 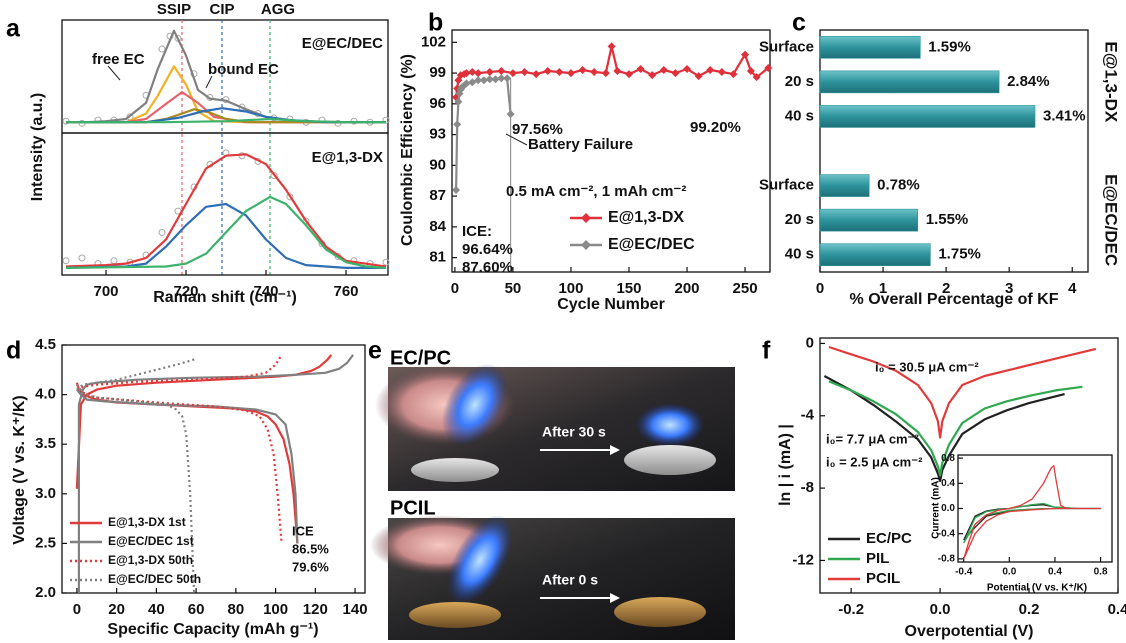 What do you see at coordinates (116, 609) in the screenshot?
I see `x-tick-label: 20` at bounding box center [116, 609].